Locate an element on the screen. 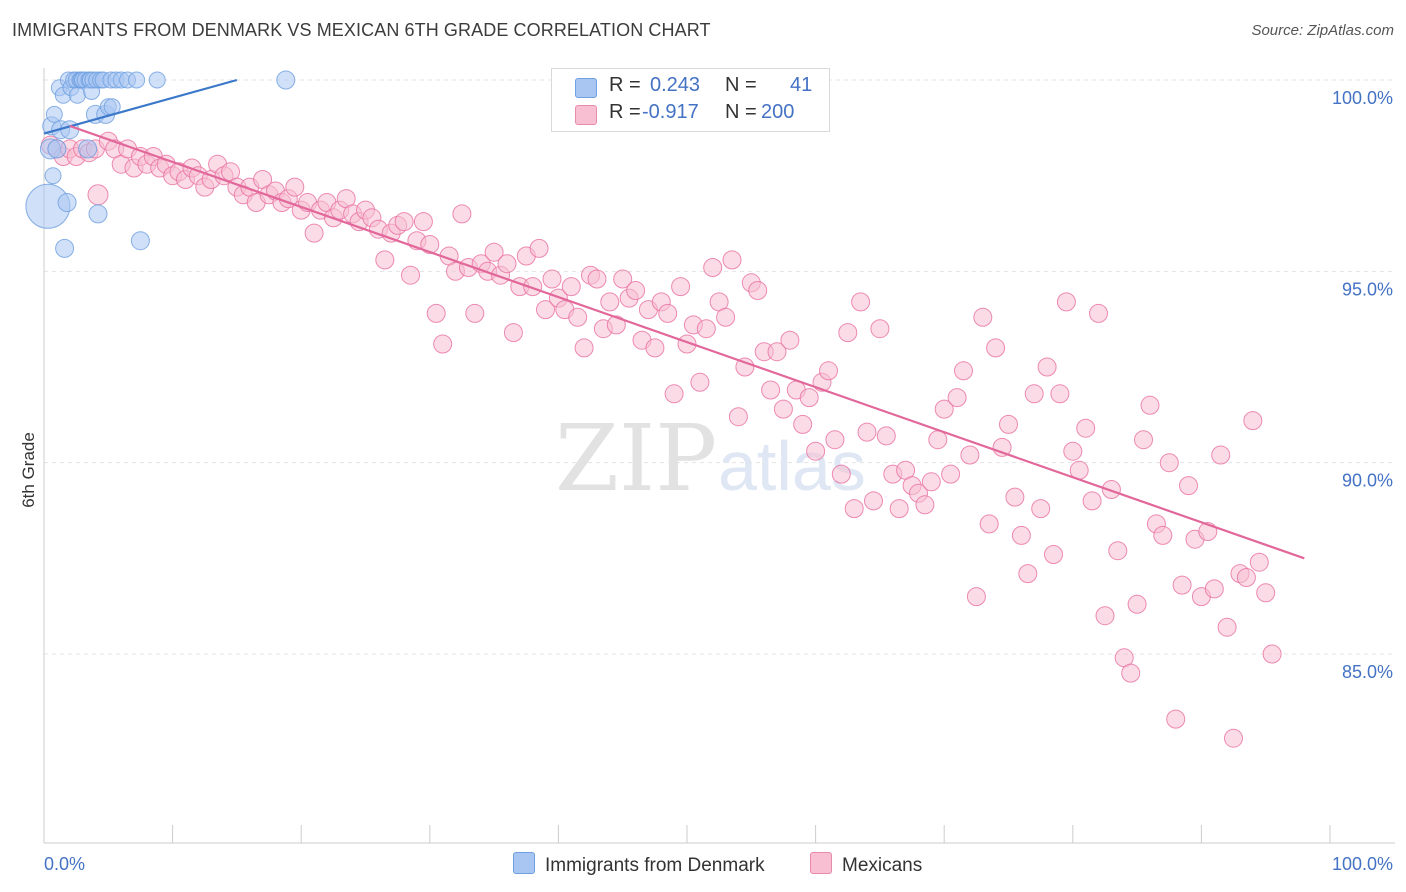 This screenshot has width=1406, height=892. y-tick-label: 90.0% is located at coordinates (1367, 481).